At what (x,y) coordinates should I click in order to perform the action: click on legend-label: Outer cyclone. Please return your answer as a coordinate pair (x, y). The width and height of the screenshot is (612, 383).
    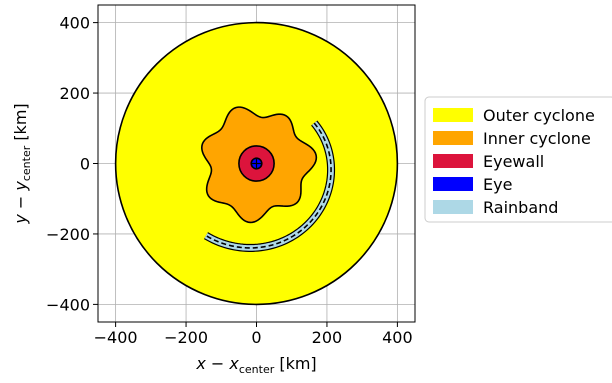
    Looking at the image, I should click on (539, 115).